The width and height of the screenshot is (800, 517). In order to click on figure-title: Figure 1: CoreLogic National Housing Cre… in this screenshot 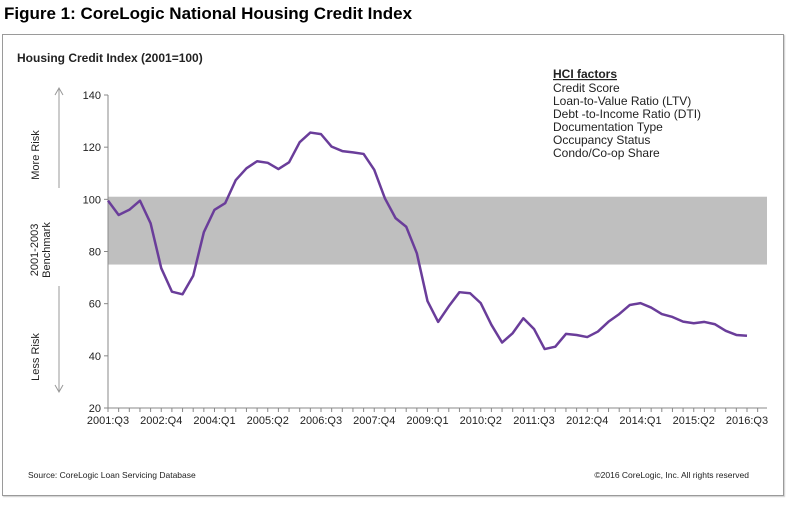, I will do `click(208, 13)`.